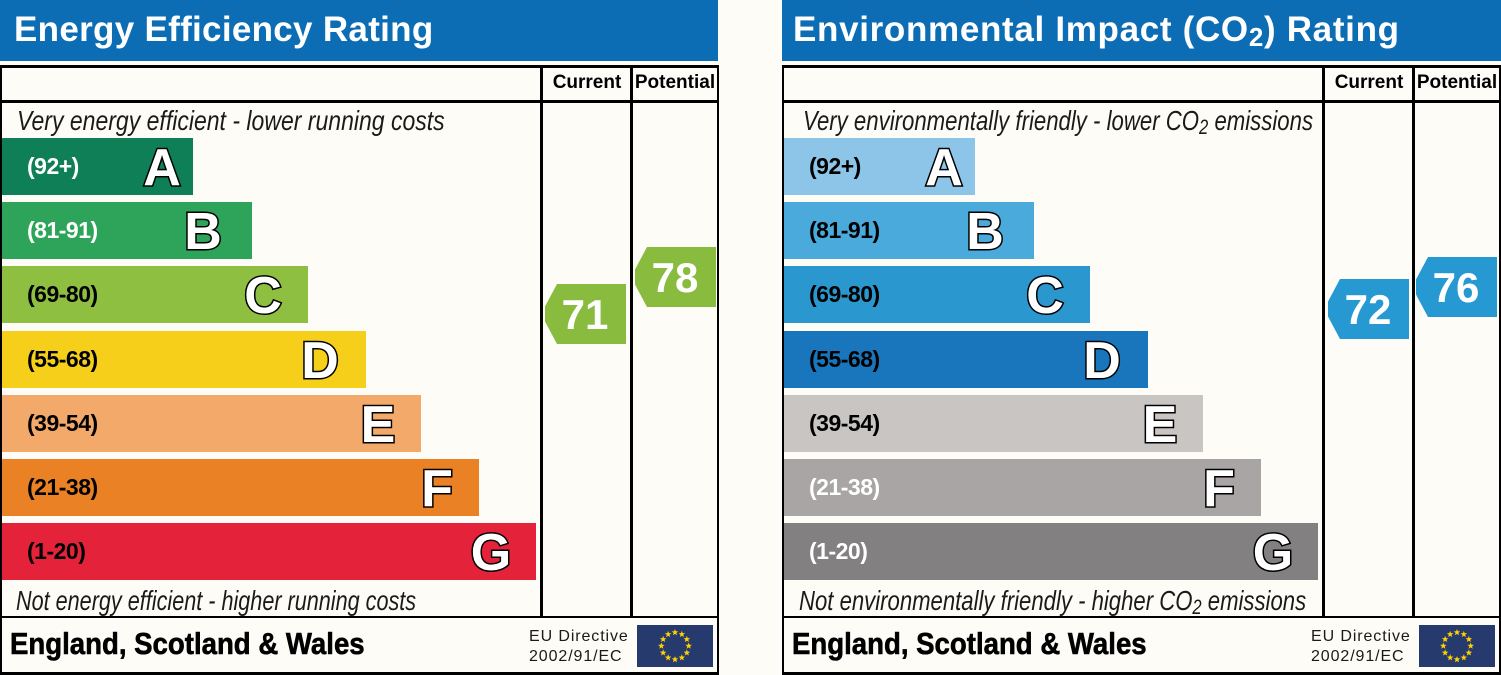 The image size is (1501, 675). What do you see at coordinates (675, 277) in the screenshot?
I see `svg-text: 78` at bounding box center [675, 277].